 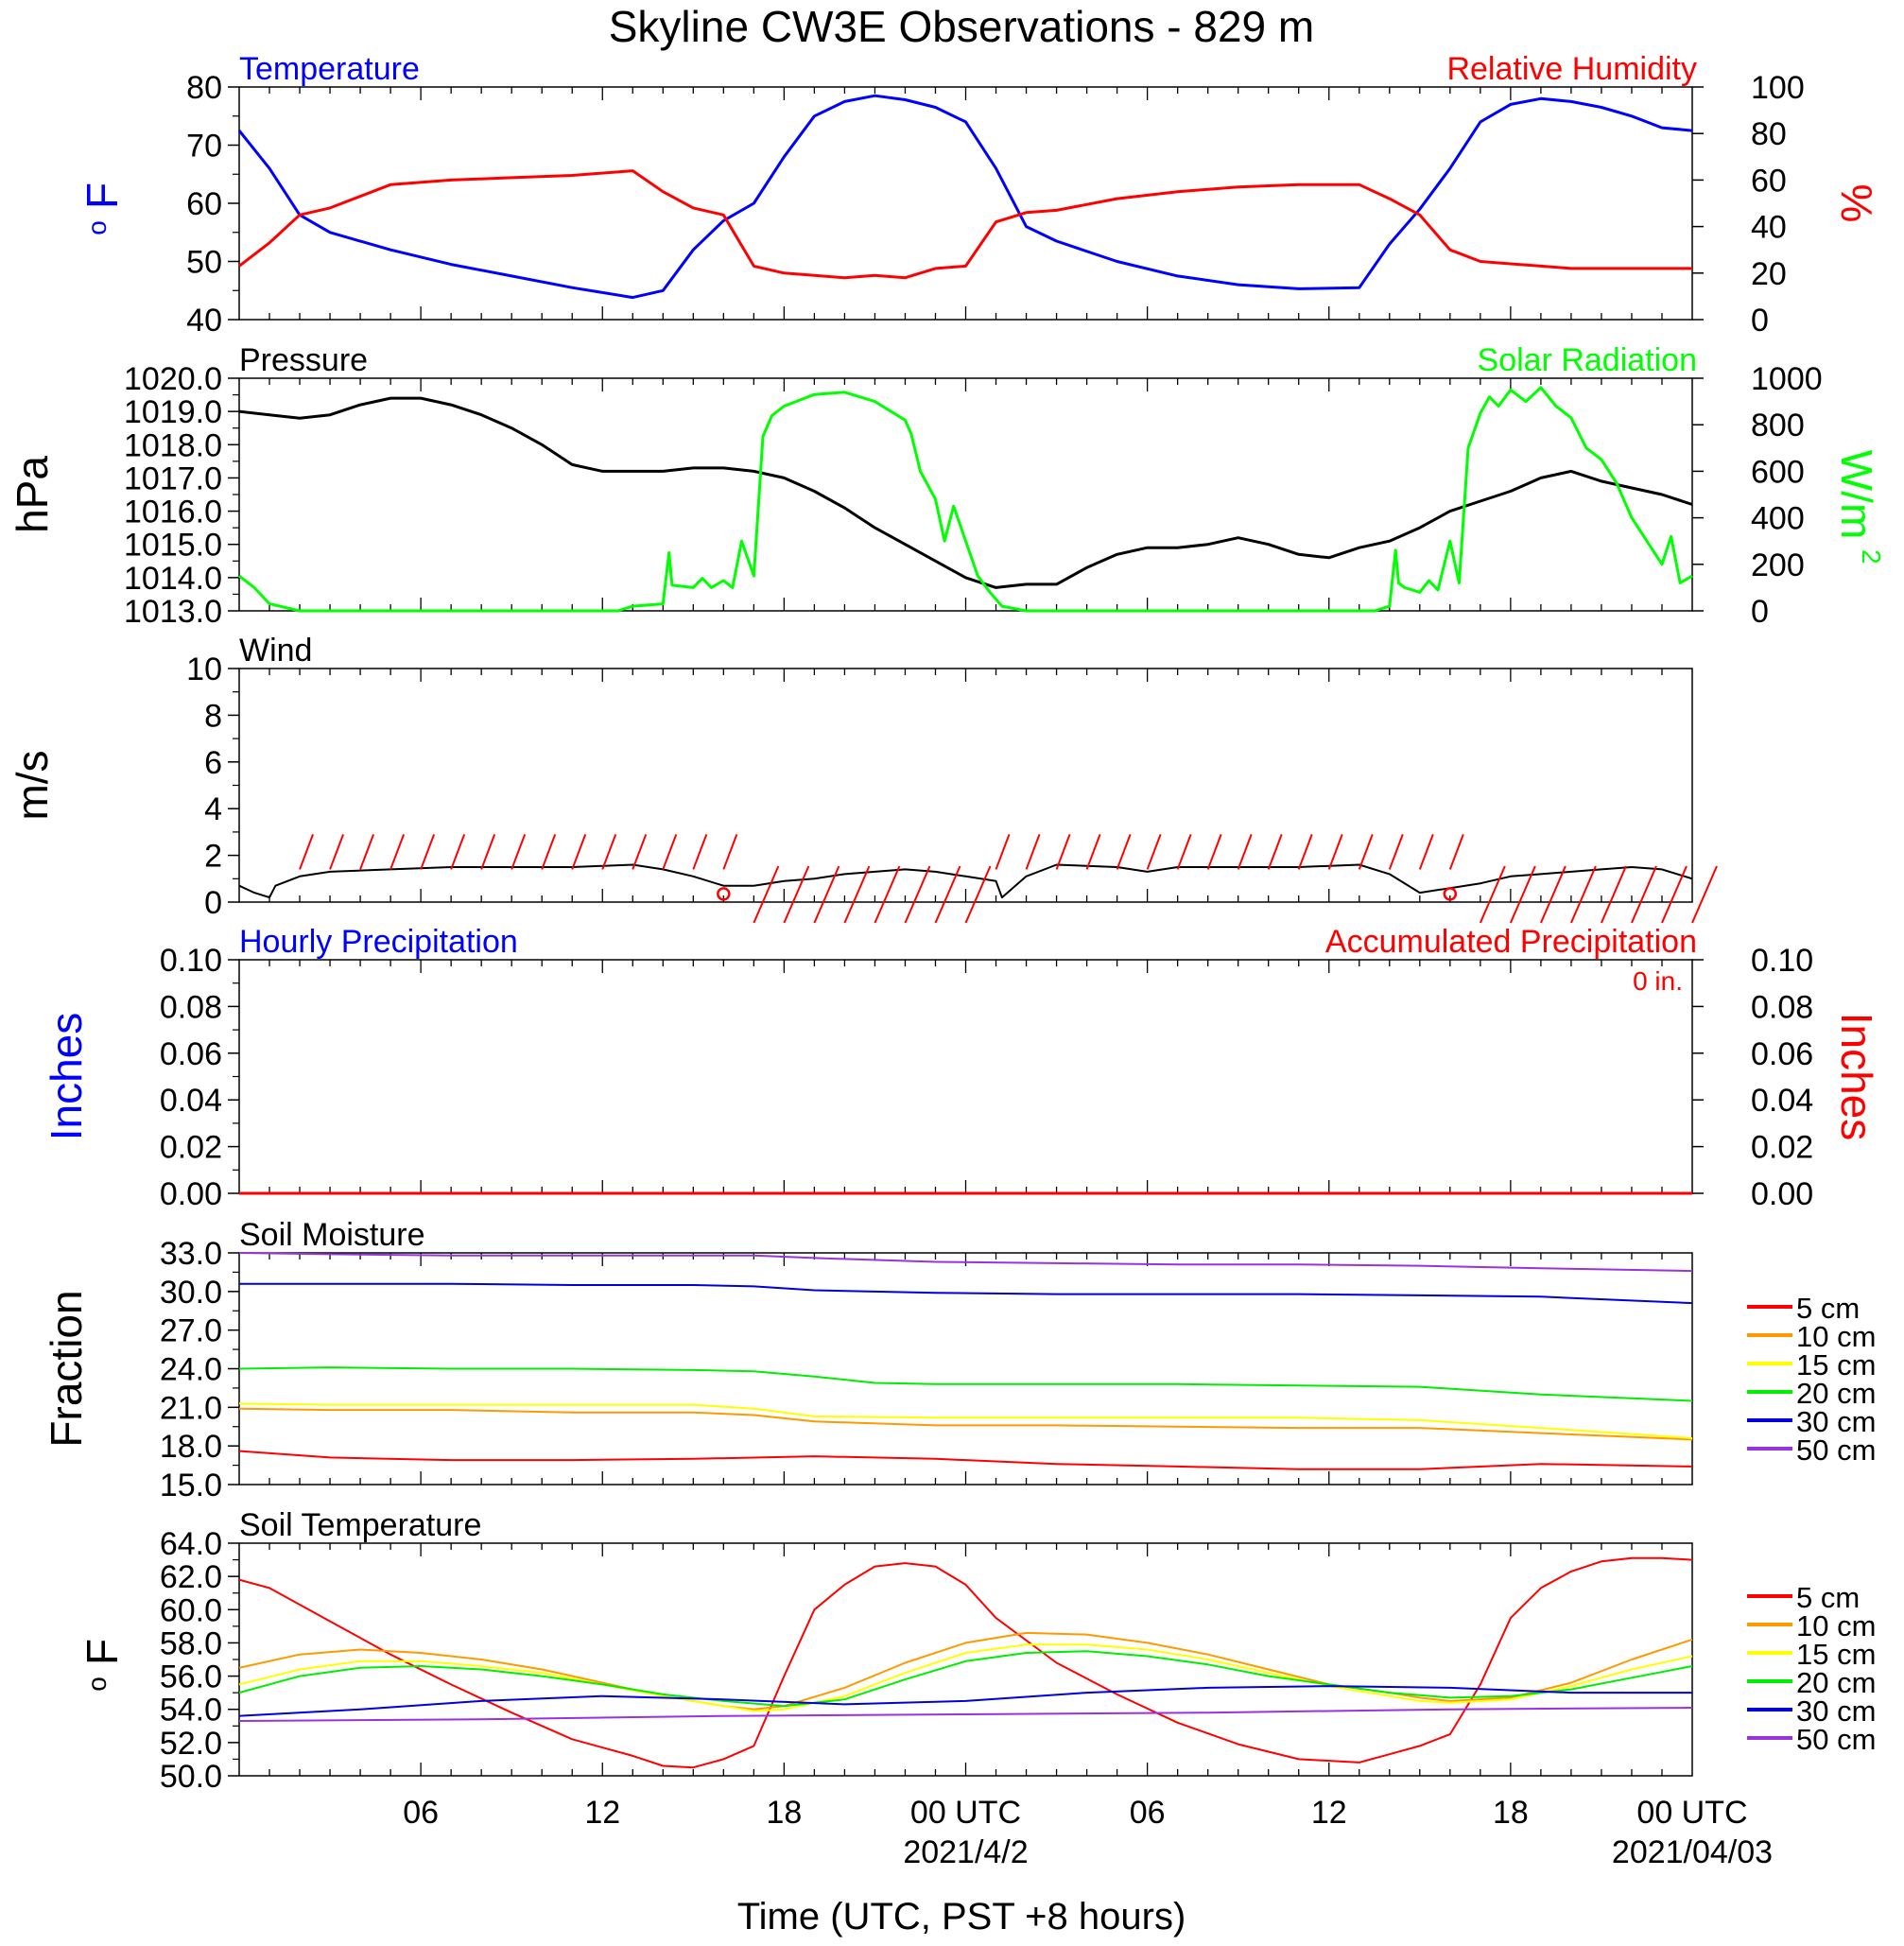 I want to click on time-tick-label: 18, so click(x=1511, y=1813).